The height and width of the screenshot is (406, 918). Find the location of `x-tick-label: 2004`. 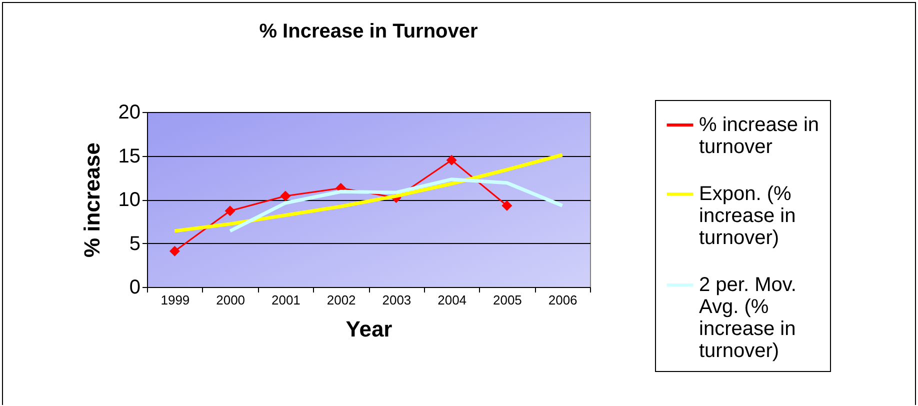

x-tick-label: 2004 is located at coordinates (452, 300).